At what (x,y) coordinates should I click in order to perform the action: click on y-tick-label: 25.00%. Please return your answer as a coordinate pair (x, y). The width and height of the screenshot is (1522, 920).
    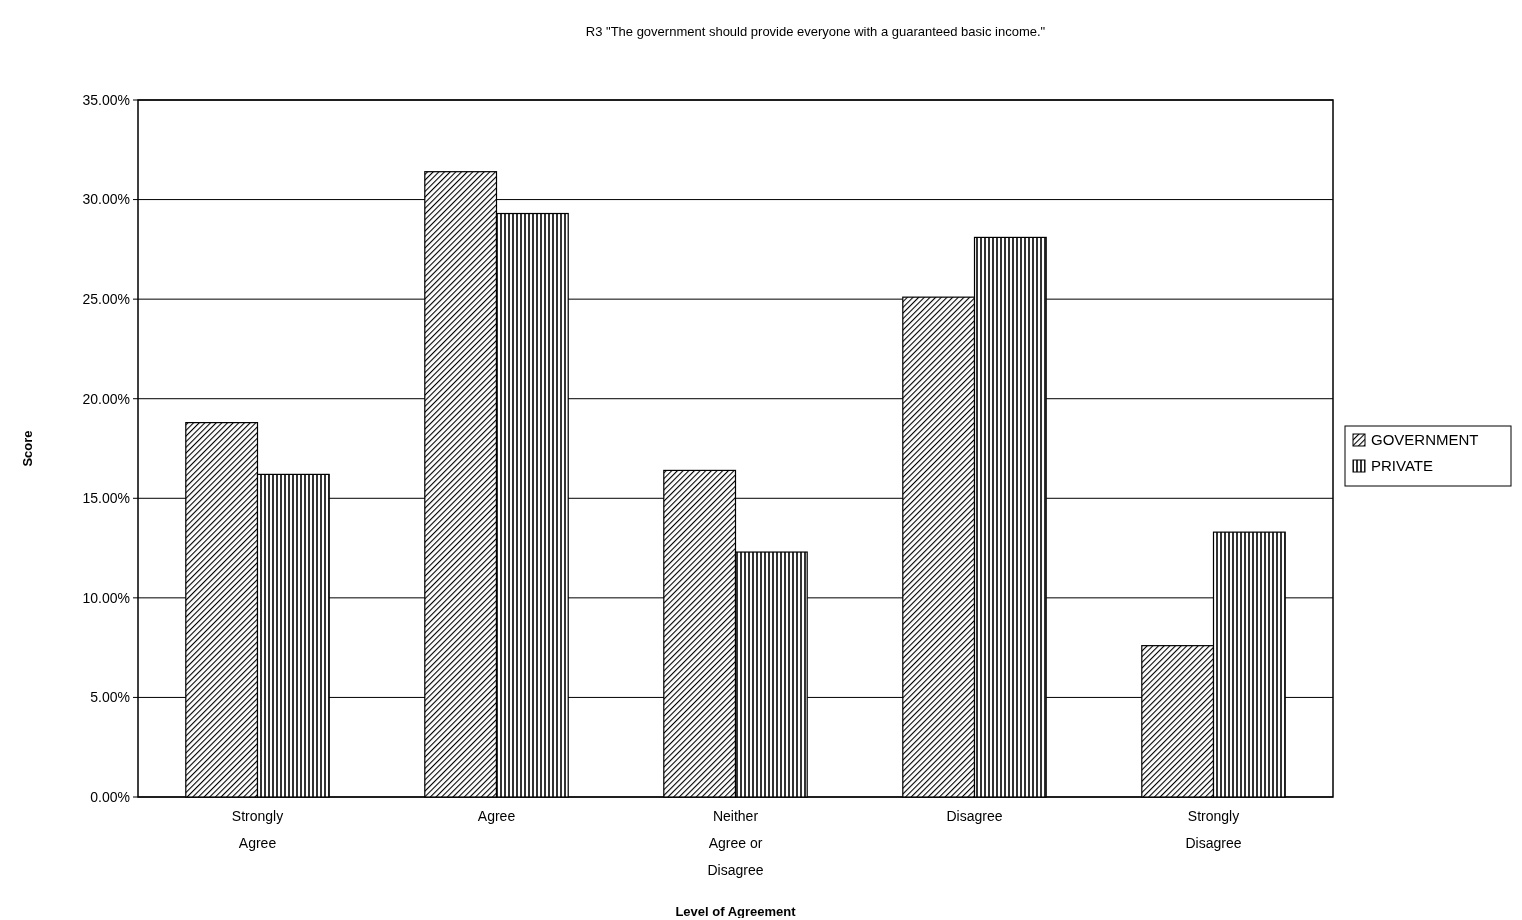
    Looking at the image, I should click on (106, 299).